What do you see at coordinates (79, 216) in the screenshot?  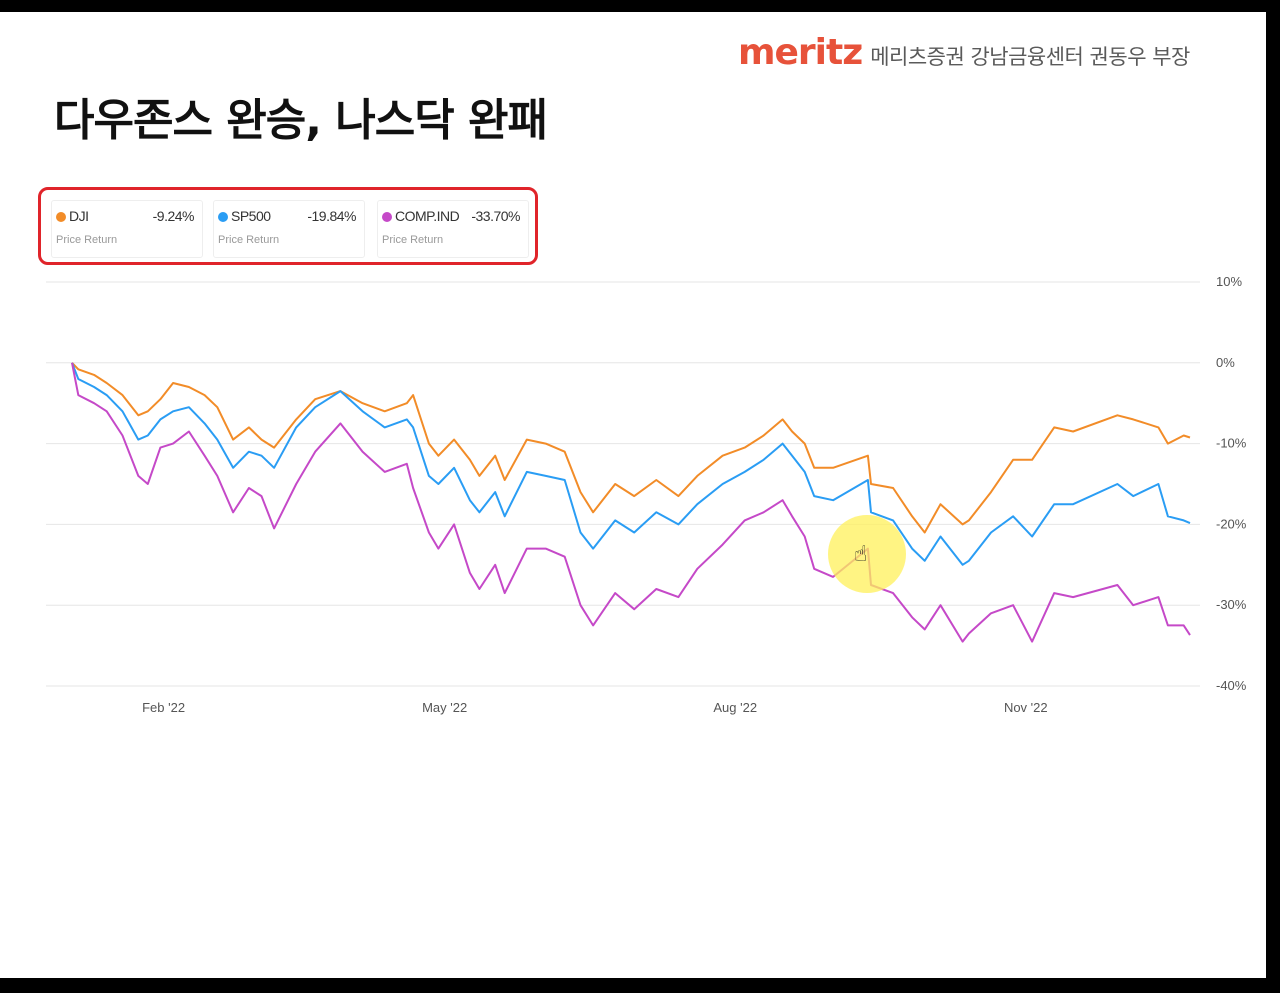 I see `legend-symbol: DJI` at bounding box center [79, 216].